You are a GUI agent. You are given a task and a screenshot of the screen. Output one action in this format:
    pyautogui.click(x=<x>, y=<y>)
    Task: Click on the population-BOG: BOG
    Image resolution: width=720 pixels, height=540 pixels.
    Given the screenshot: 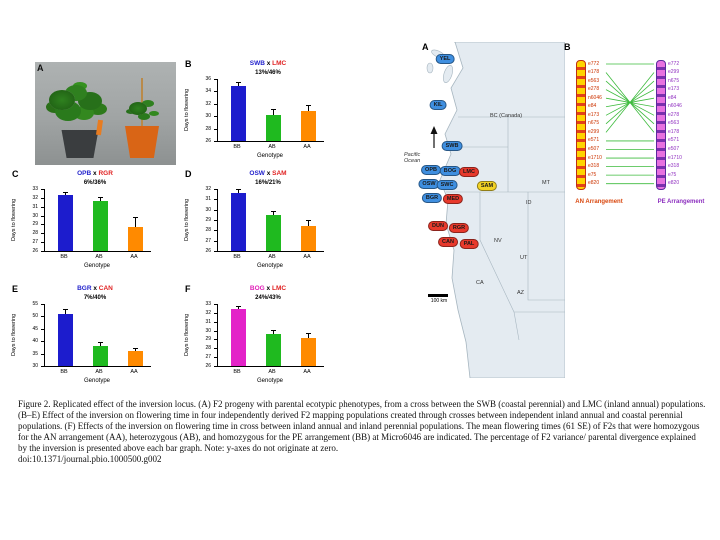 What is the action you would take?
    pyautogui.click(x=450, y=171)
    